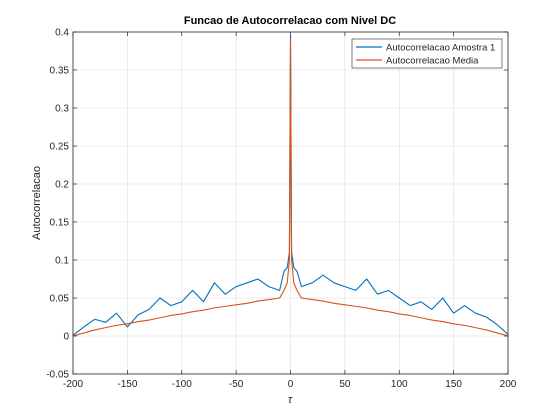 This screenshot has height=420, width=560. What do you see at coordinates (60, 223) in the screenshot?
I see `y-tick-label: 0.15` at bounding box center [60, 223].